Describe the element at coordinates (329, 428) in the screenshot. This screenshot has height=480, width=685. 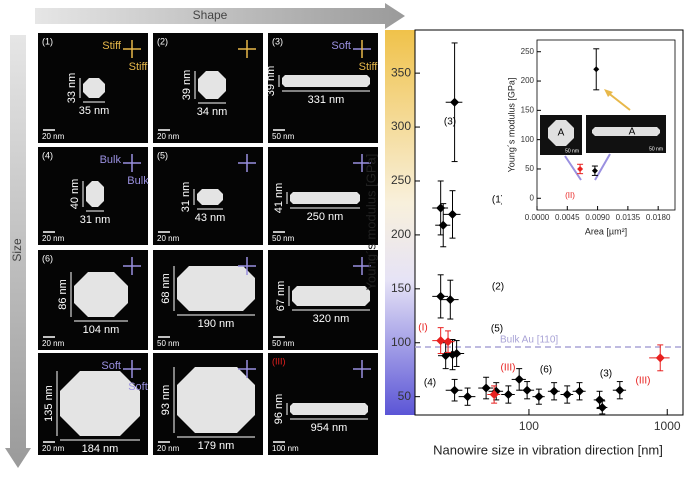
I see `width-label: 954 nm` at that location.